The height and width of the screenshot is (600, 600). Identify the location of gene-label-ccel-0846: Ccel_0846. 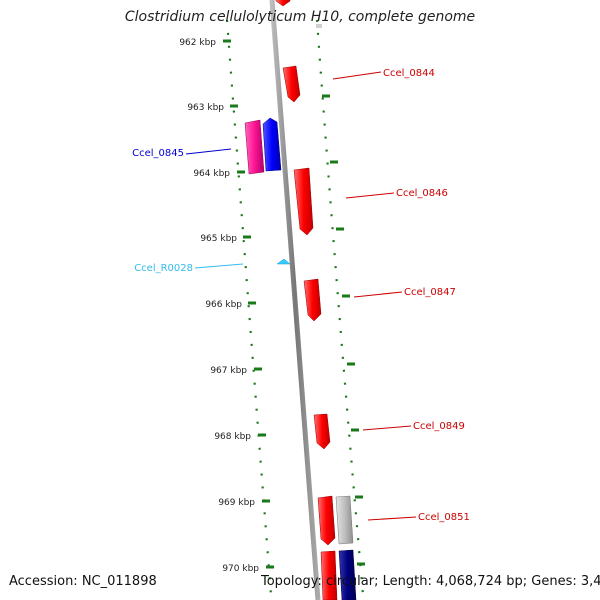
(422, 193).